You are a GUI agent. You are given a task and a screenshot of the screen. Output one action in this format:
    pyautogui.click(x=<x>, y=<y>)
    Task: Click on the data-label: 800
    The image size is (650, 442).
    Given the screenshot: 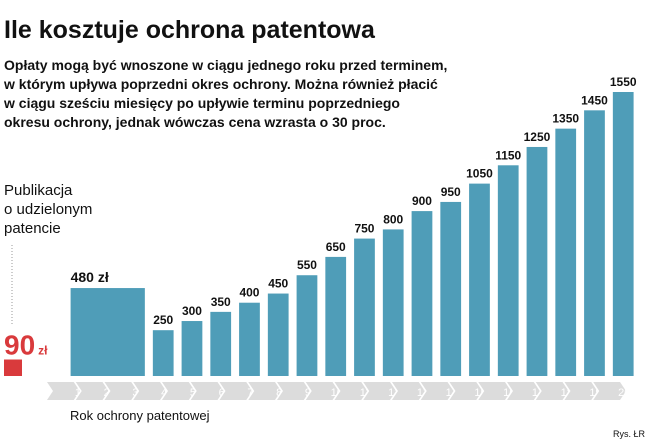 What is the action you would take?
    pyautogui.click(x=393, y=219)
    